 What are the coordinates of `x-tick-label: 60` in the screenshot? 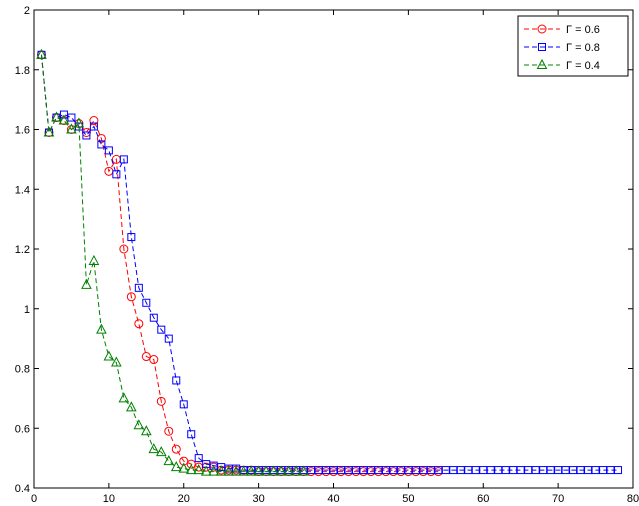 It's located at (483, 499).